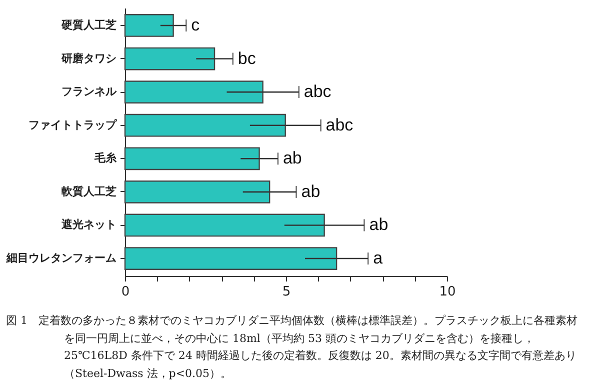  I want to click on x-tick-label: 5, so click(286, 292).